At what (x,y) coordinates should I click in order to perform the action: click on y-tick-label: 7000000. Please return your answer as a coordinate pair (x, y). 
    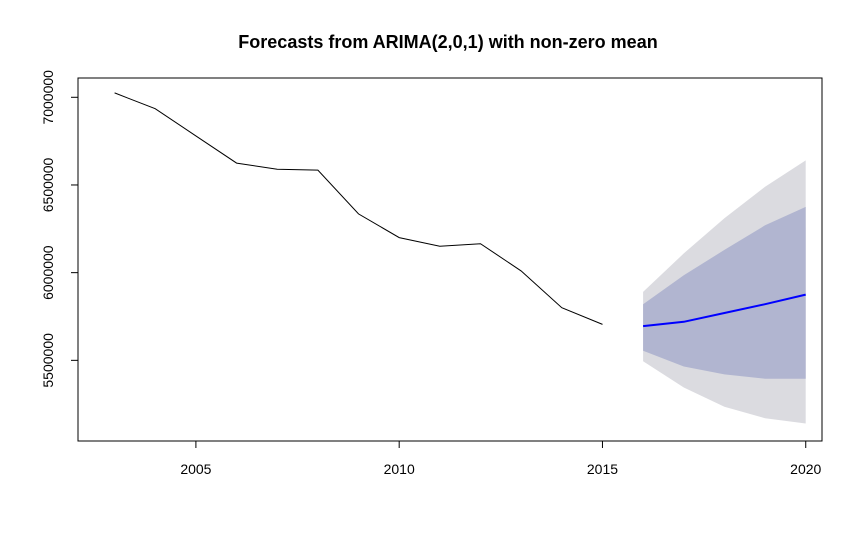
    Looking at the image, I should click on (48, 97).